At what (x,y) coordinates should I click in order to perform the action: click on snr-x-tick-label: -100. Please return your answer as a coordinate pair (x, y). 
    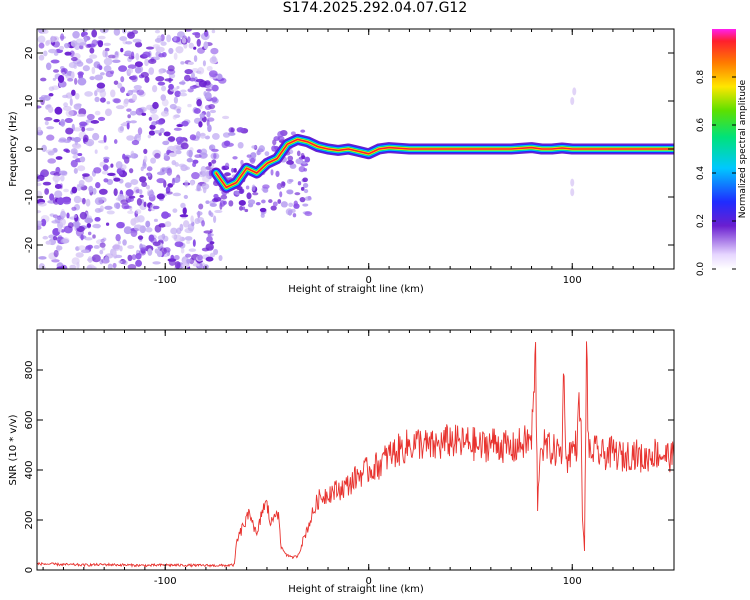
    Looking at the image, I should click on (165, 581).